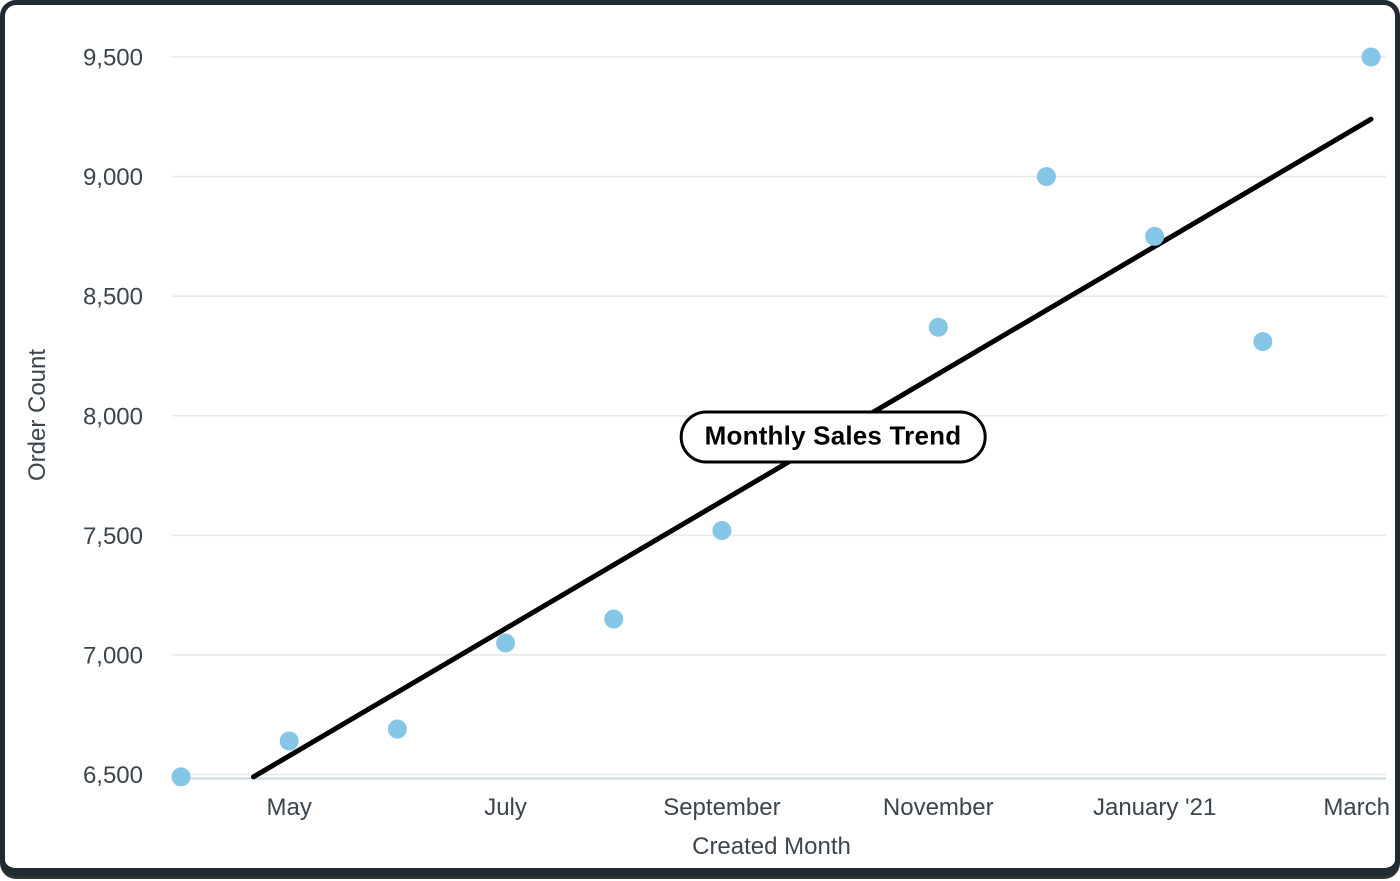 This screenshot has height=881, width=1400. Describe the element at coordinates (113, 58) in the screenshot. I see `y-tick-label: 9,500` at that location.